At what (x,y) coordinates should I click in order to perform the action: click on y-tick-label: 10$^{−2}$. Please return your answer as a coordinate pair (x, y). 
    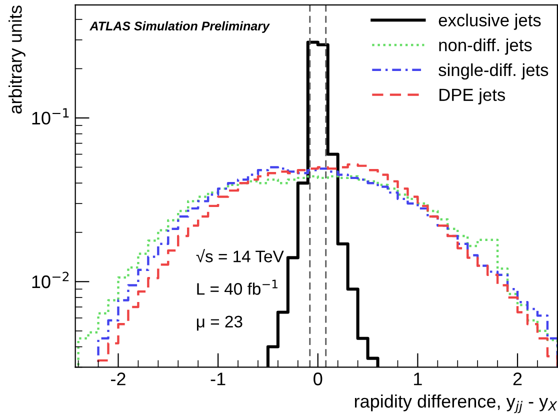
    Looking at the image, I should click on (50, 280).